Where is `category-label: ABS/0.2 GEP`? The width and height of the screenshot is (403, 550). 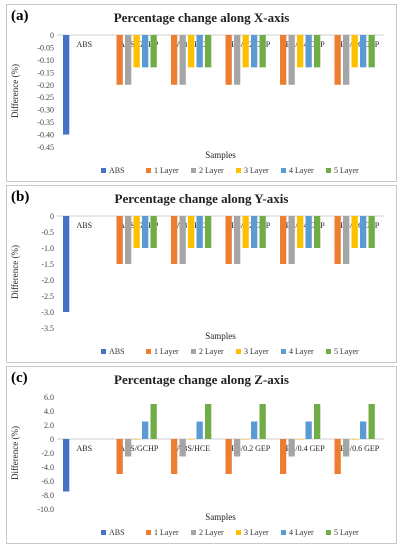
category-label: ABS/0.2 GEP is located at coordinates (247, 448).